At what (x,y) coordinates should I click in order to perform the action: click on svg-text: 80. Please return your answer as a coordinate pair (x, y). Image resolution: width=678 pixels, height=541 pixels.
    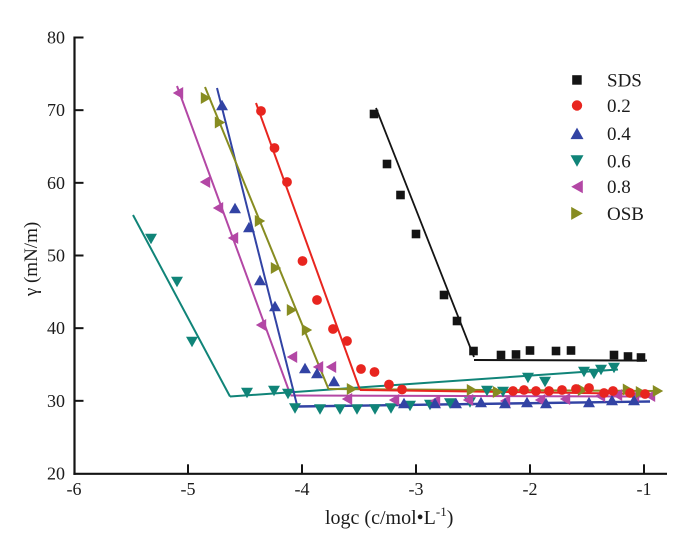
    Looking at the image, I should click on (56, 38).